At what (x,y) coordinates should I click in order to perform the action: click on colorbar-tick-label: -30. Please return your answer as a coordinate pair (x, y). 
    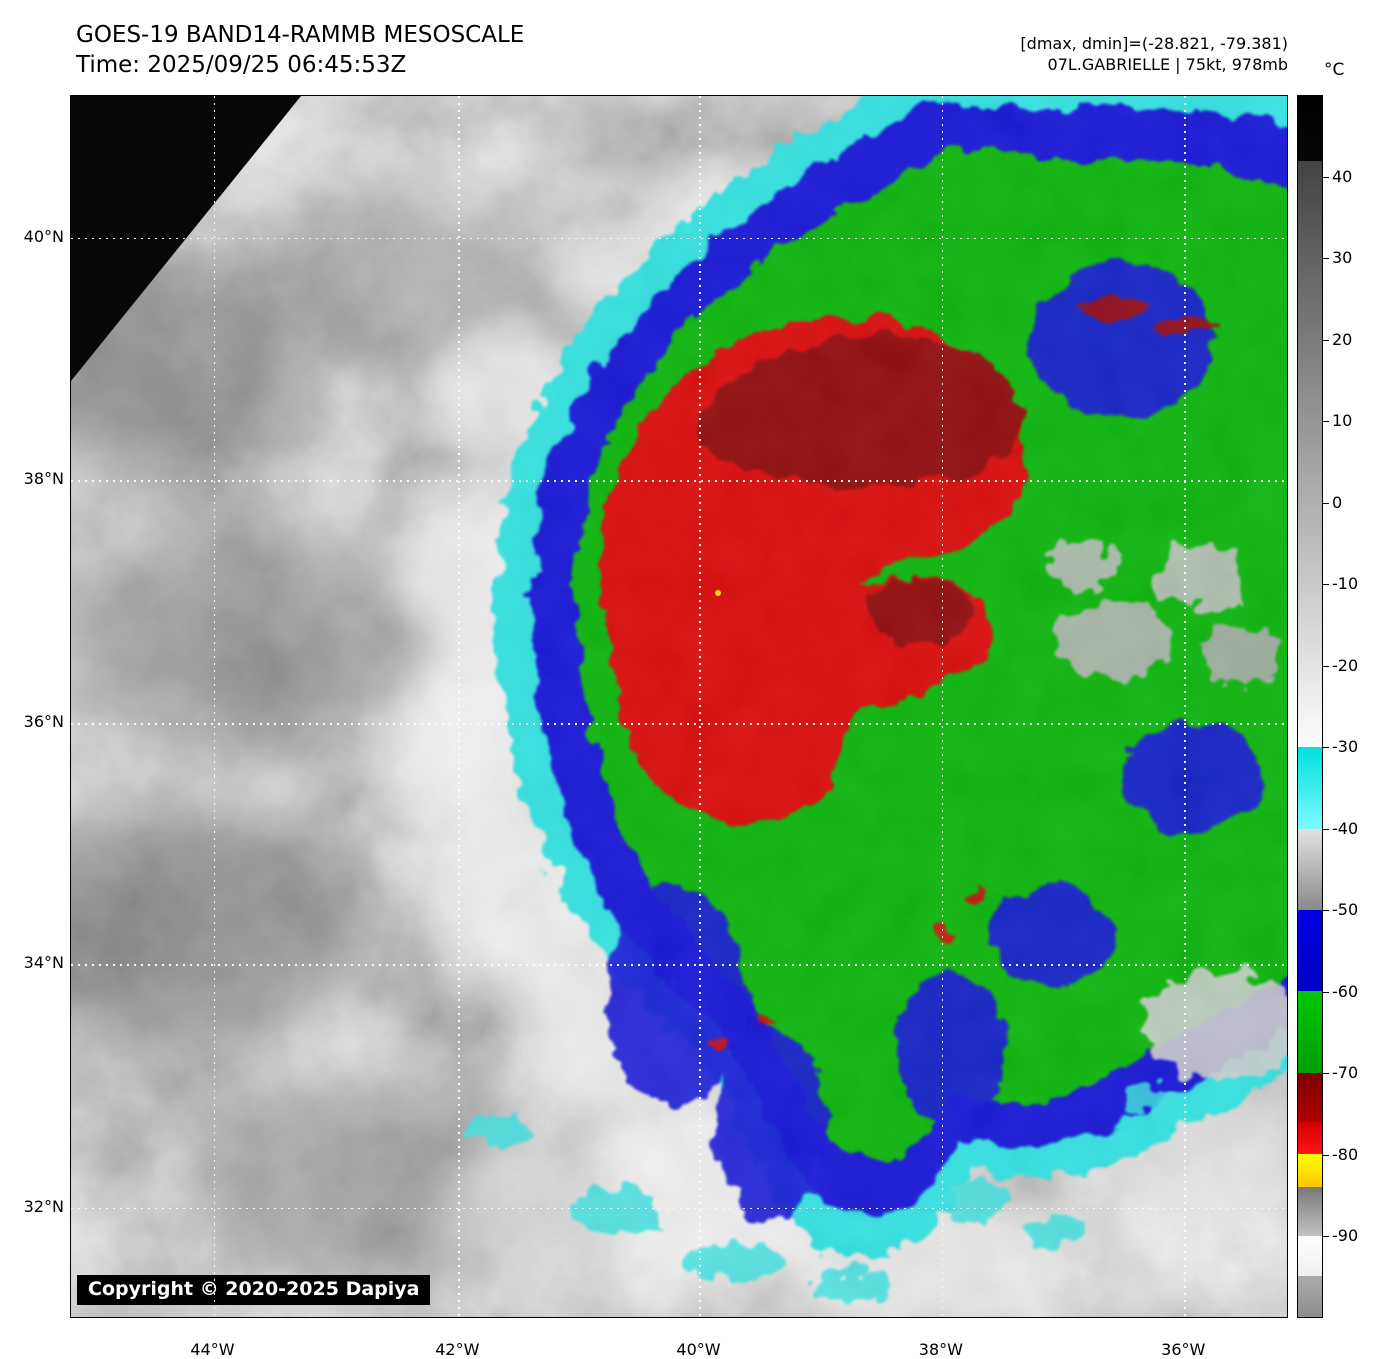
    Looking at the image, I should click on (1345, 747).